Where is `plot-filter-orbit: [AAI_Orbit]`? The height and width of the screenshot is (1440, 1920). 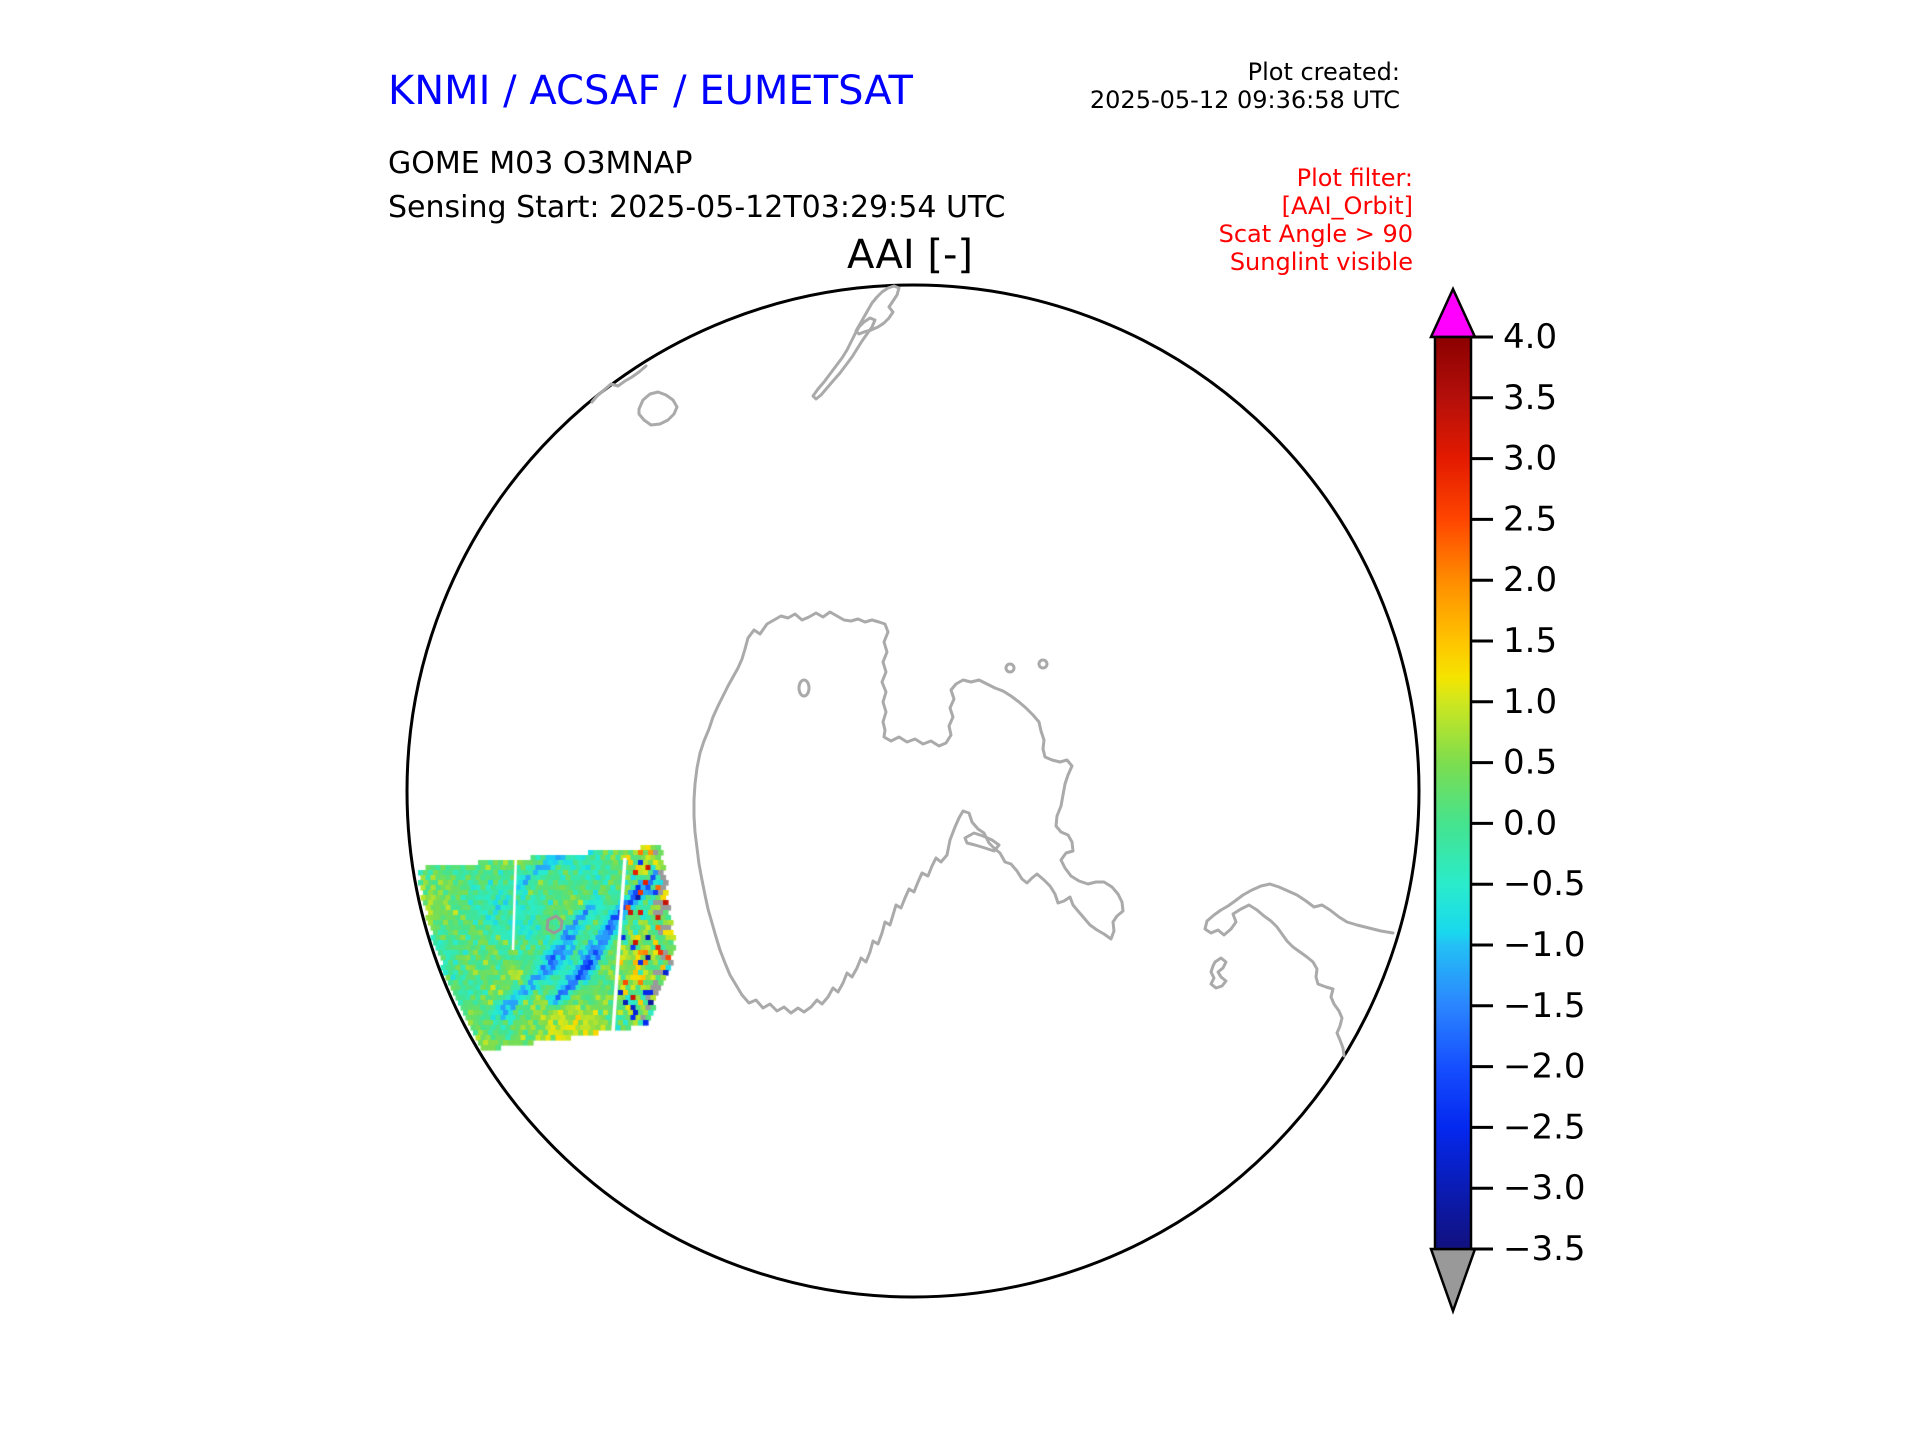
plot-filter-orbit: [AAI_Orbit] is located at coordinates (1347, 206).